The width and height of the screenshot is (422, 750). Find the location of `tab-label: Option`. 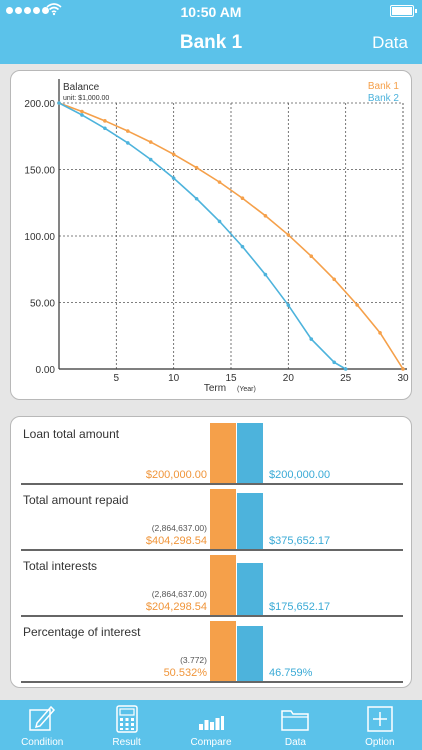

tab-label: Option is located at coordinates (380, 742).